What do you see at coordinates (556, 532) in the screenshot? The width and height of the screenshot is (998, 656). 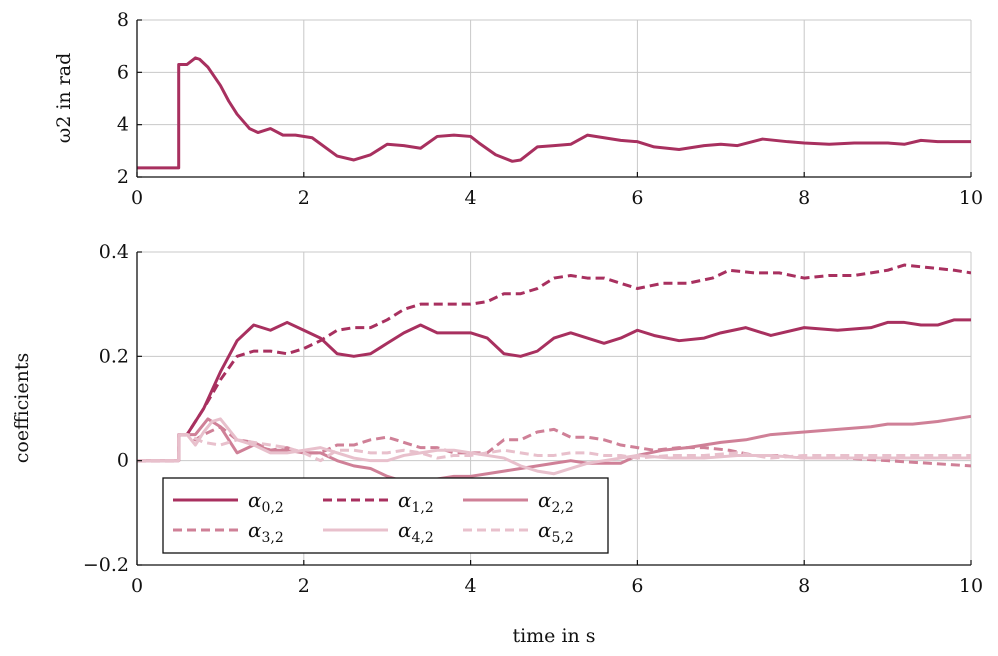 I see `legend-label: α5,2` at bounding box center [556, 532].